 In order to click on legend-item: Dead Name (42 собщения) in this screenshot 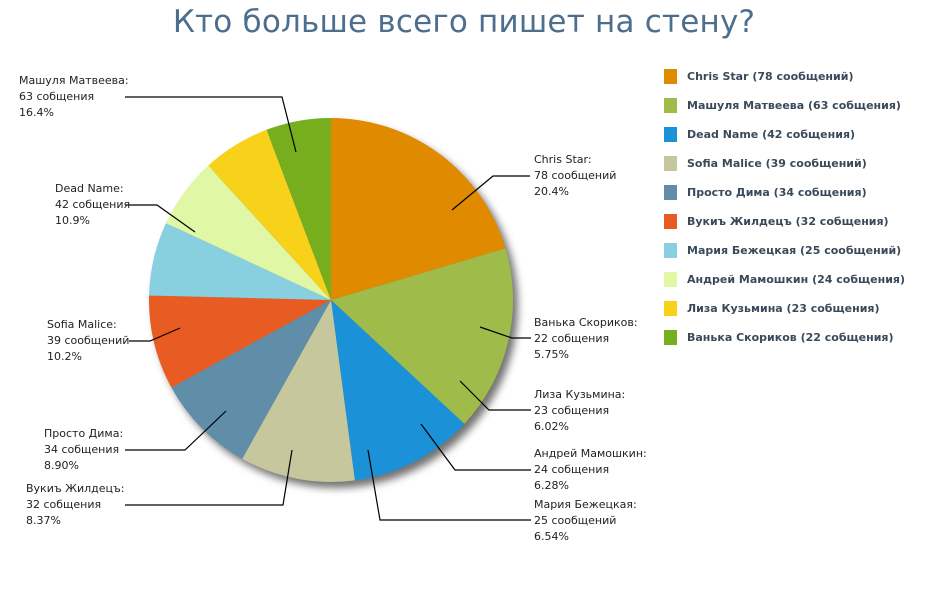, I will do `click(794, 134)`.